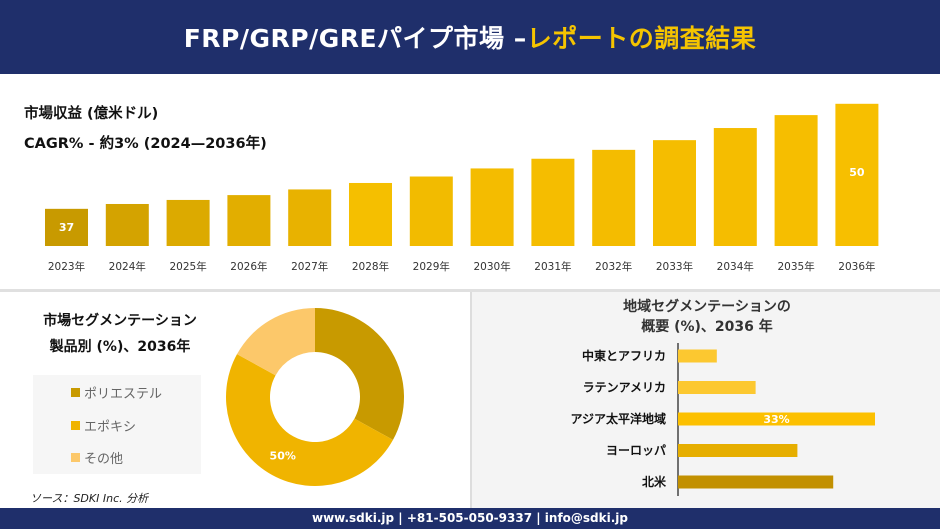 This screenshot has height=529, width=940. I want to click on header-banner: FRP/GRP/GREパイプ市場 – レポートの調査結果, so click(470, 37).